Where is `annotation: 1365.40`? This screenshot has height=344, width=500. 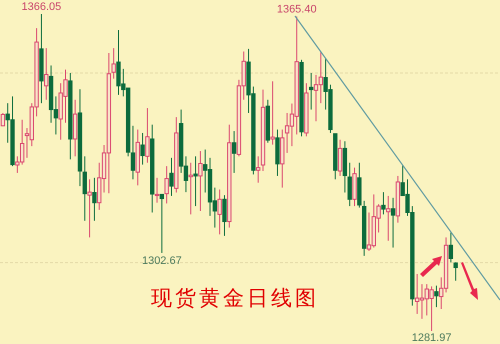
annotation: 1365.40 is located at coordinates (296, 9).